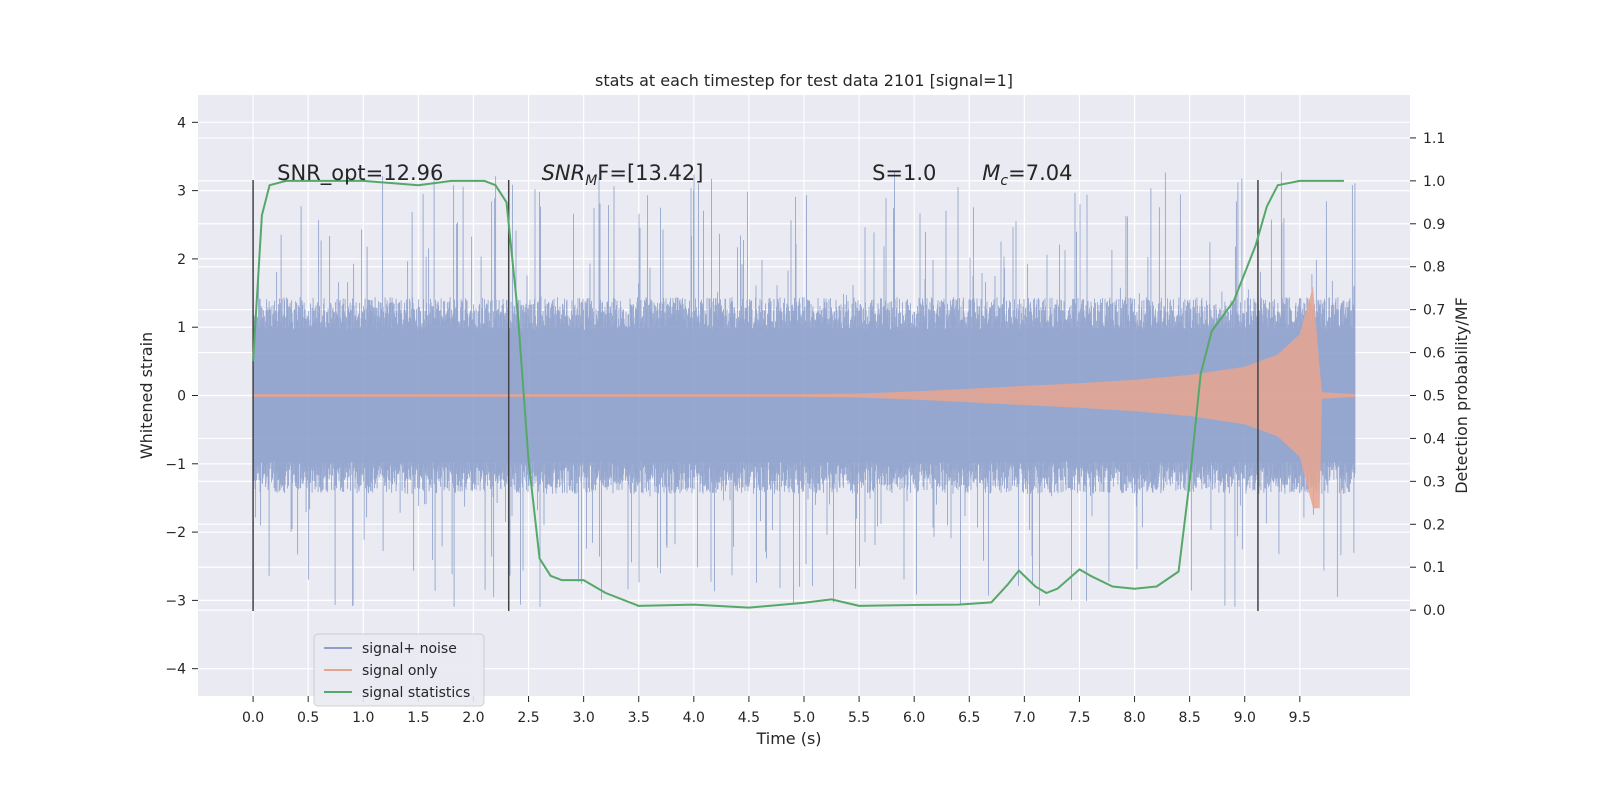 Image resolution: width=1600 pixels, height=800 pixels. What do you see at coordinates (859, 718) in the screenshot?
I see `x-tick-label: 5.5` at bounding box center [859, 718].